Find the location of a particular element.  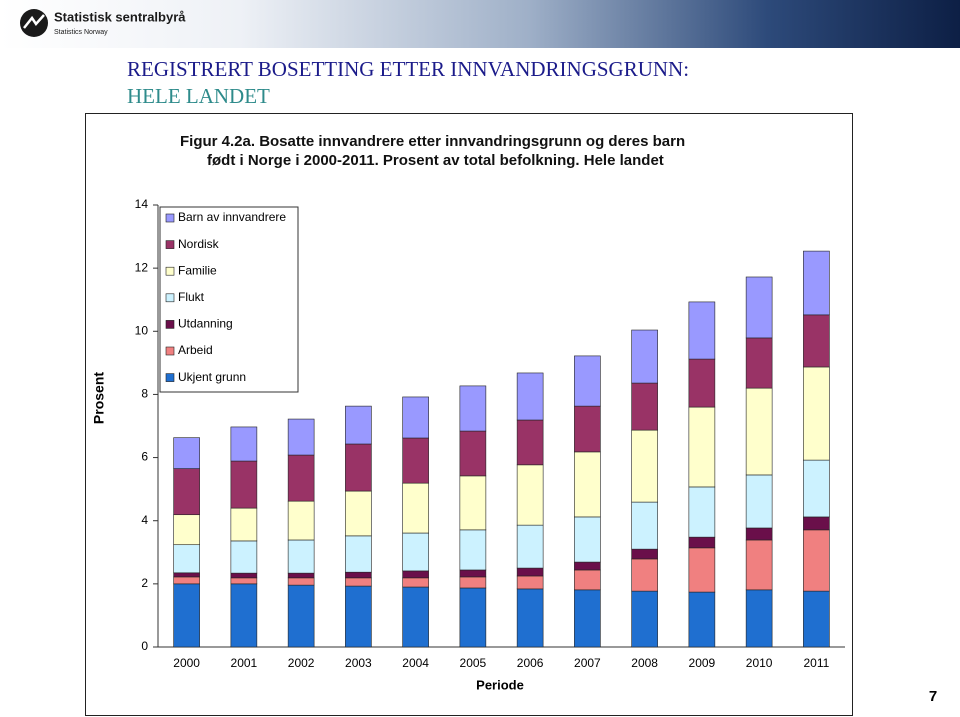

header-band is located at coordinates (480, 24).